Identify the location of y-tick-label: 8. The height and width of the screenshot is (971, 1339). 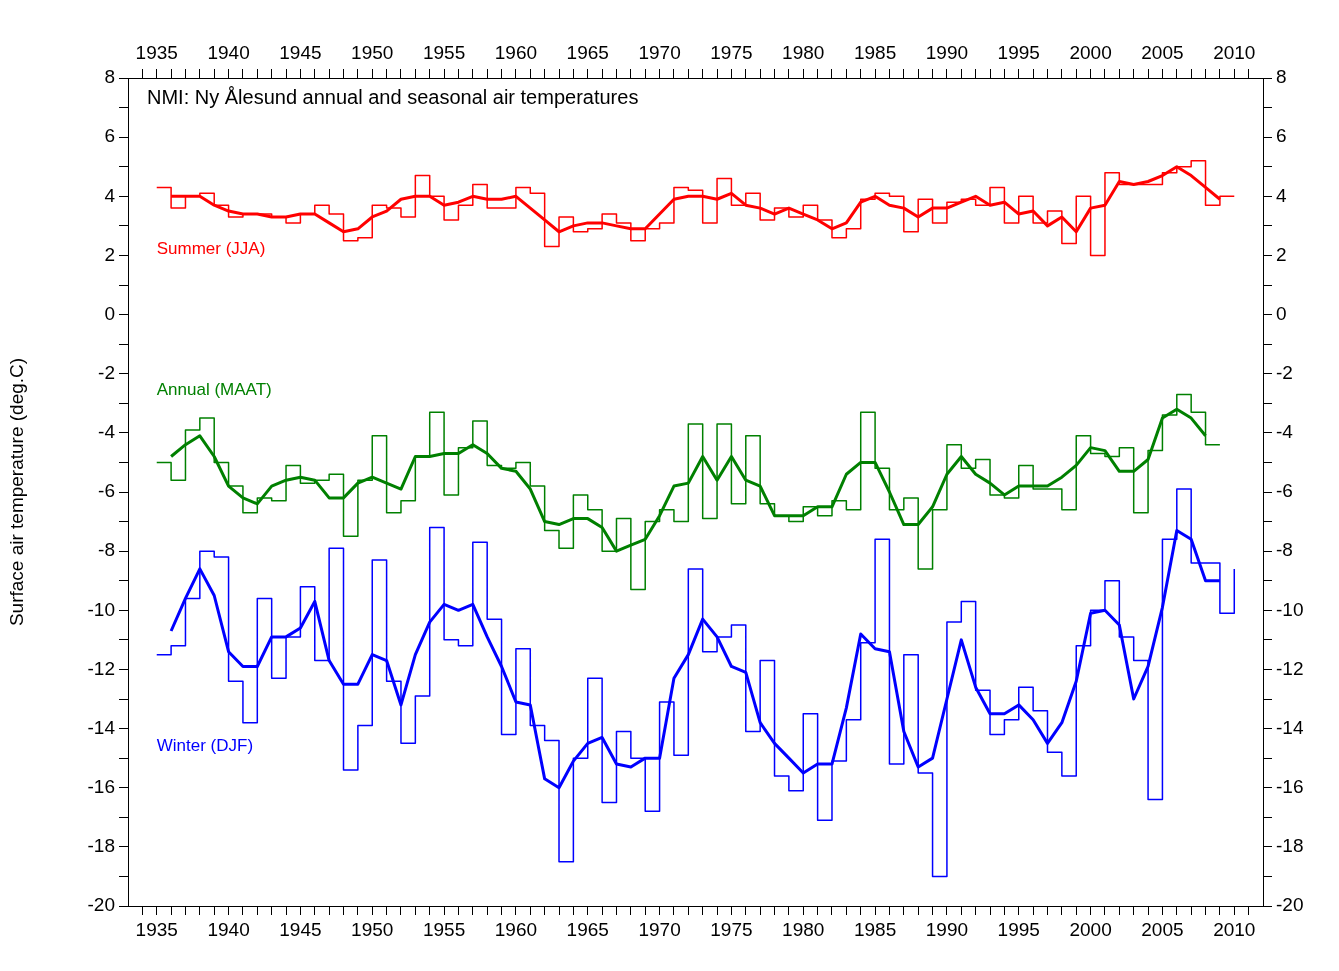
(109, 77).